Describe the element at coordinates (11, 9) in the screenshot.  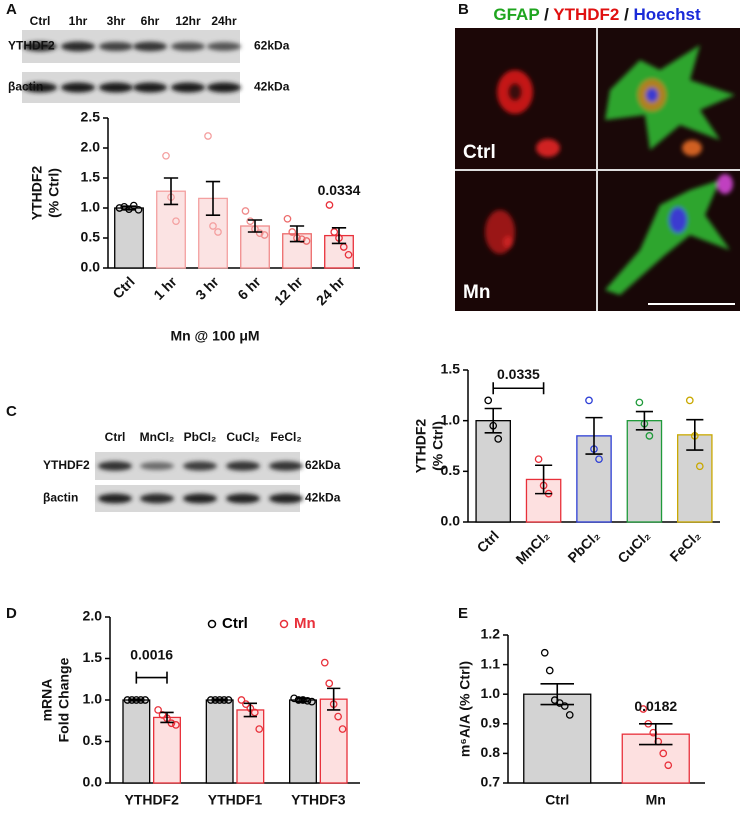
I see `panel-label: A` at that location.